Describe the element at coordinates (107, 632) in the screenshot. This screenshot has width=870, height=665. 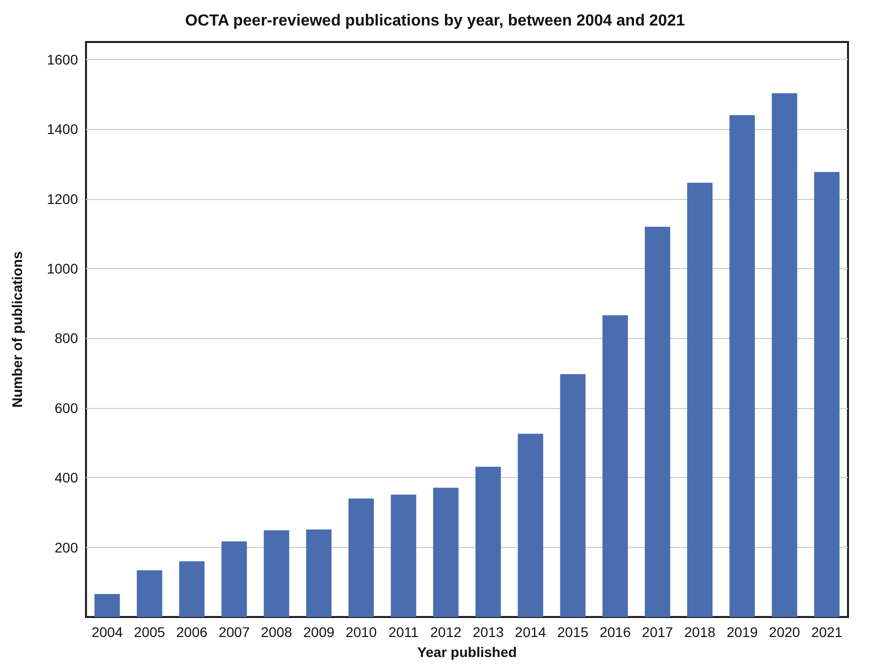
I see `x-tick-label: 2004` at that location.